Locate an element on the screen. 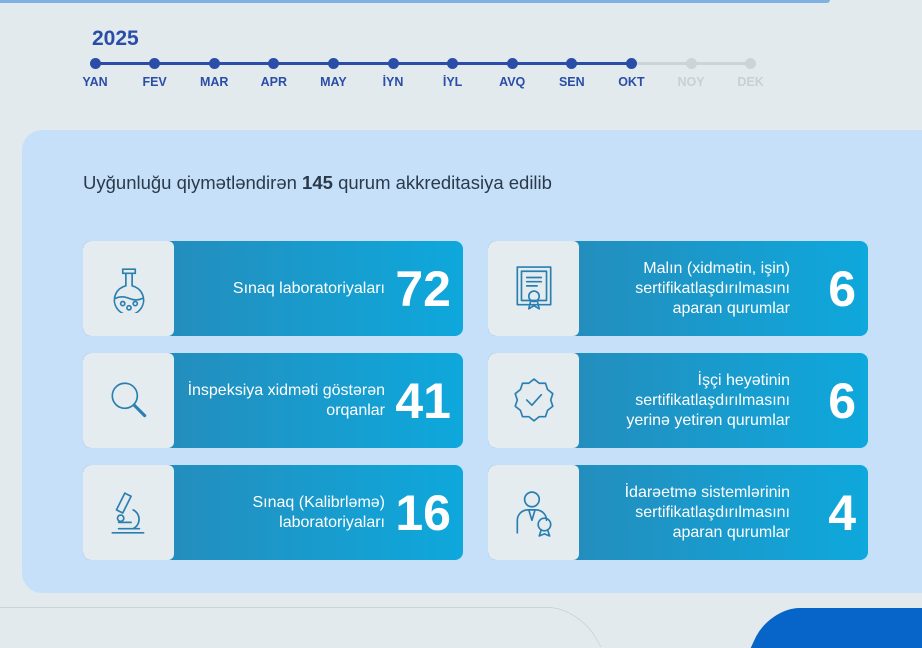 Image resolution: width=922 pixels, height=648 pixels. top-divider is located at coordinates (415, 1).